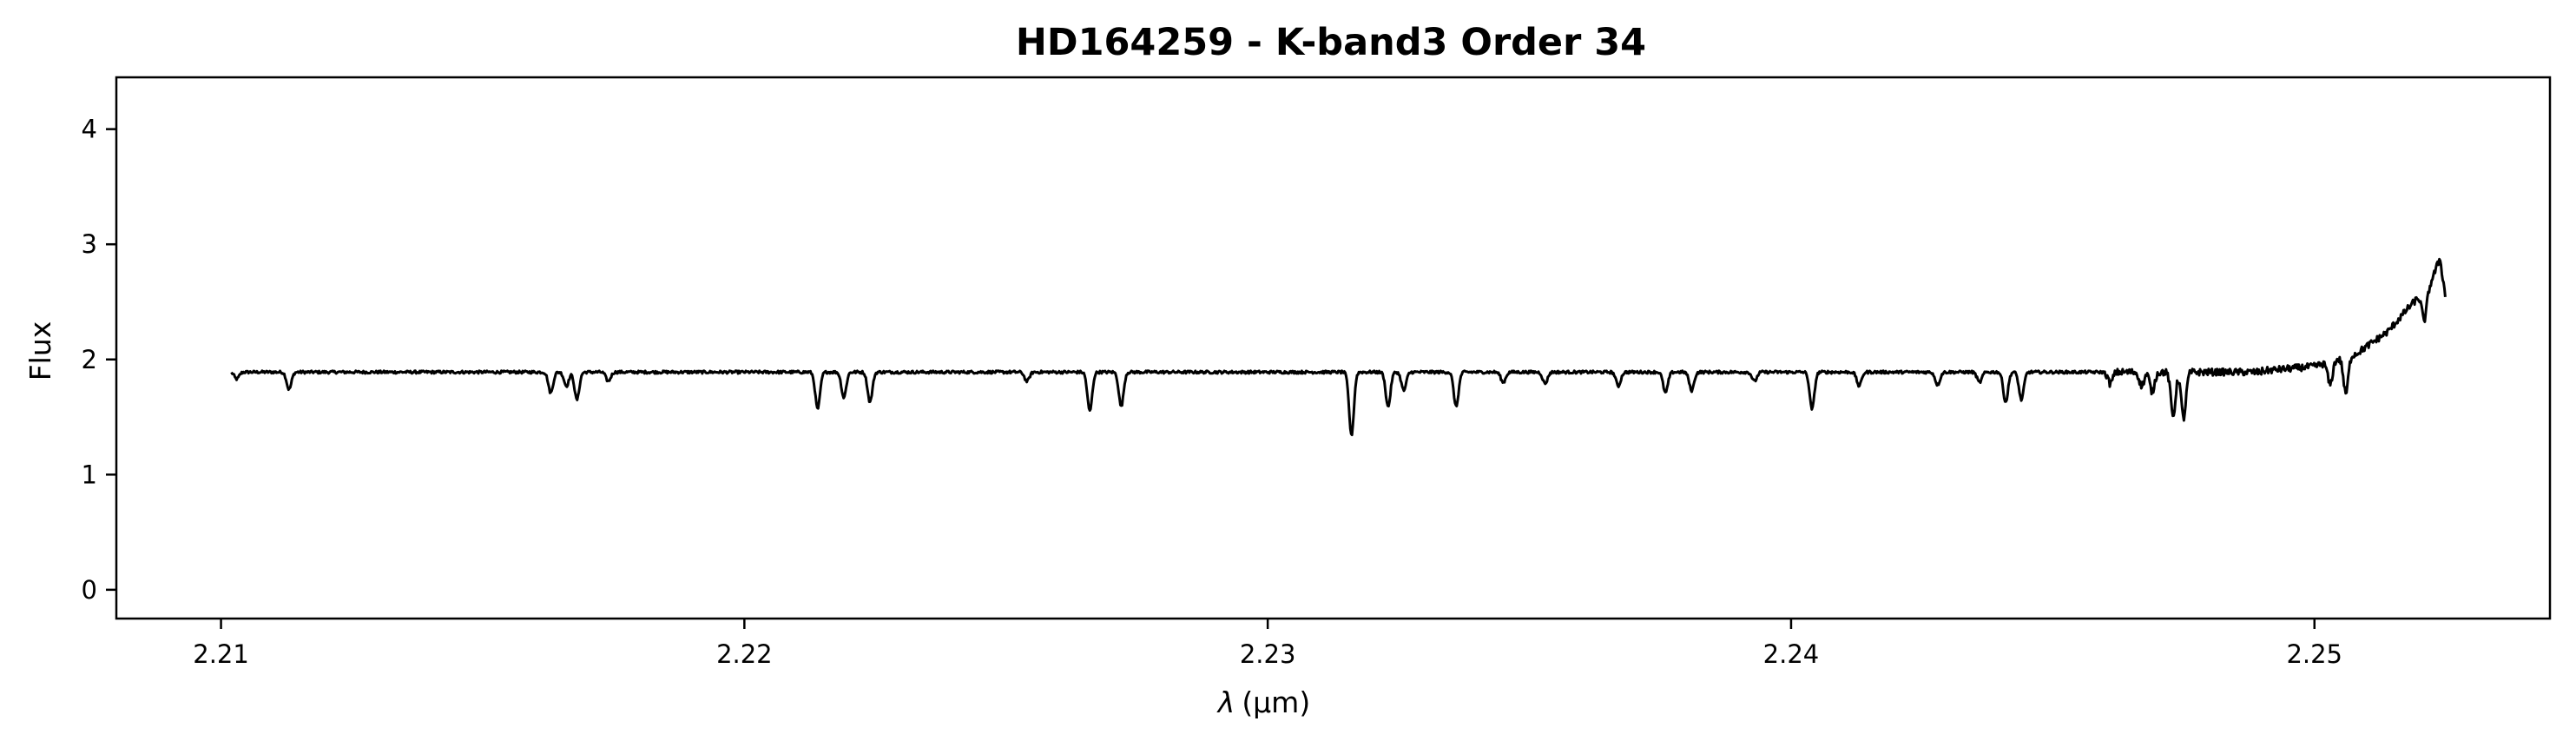  What do you see at coordinates (40, 351) in the screenshot?
I see `y-axis-label: Flux` at bounding box center [40, 351].